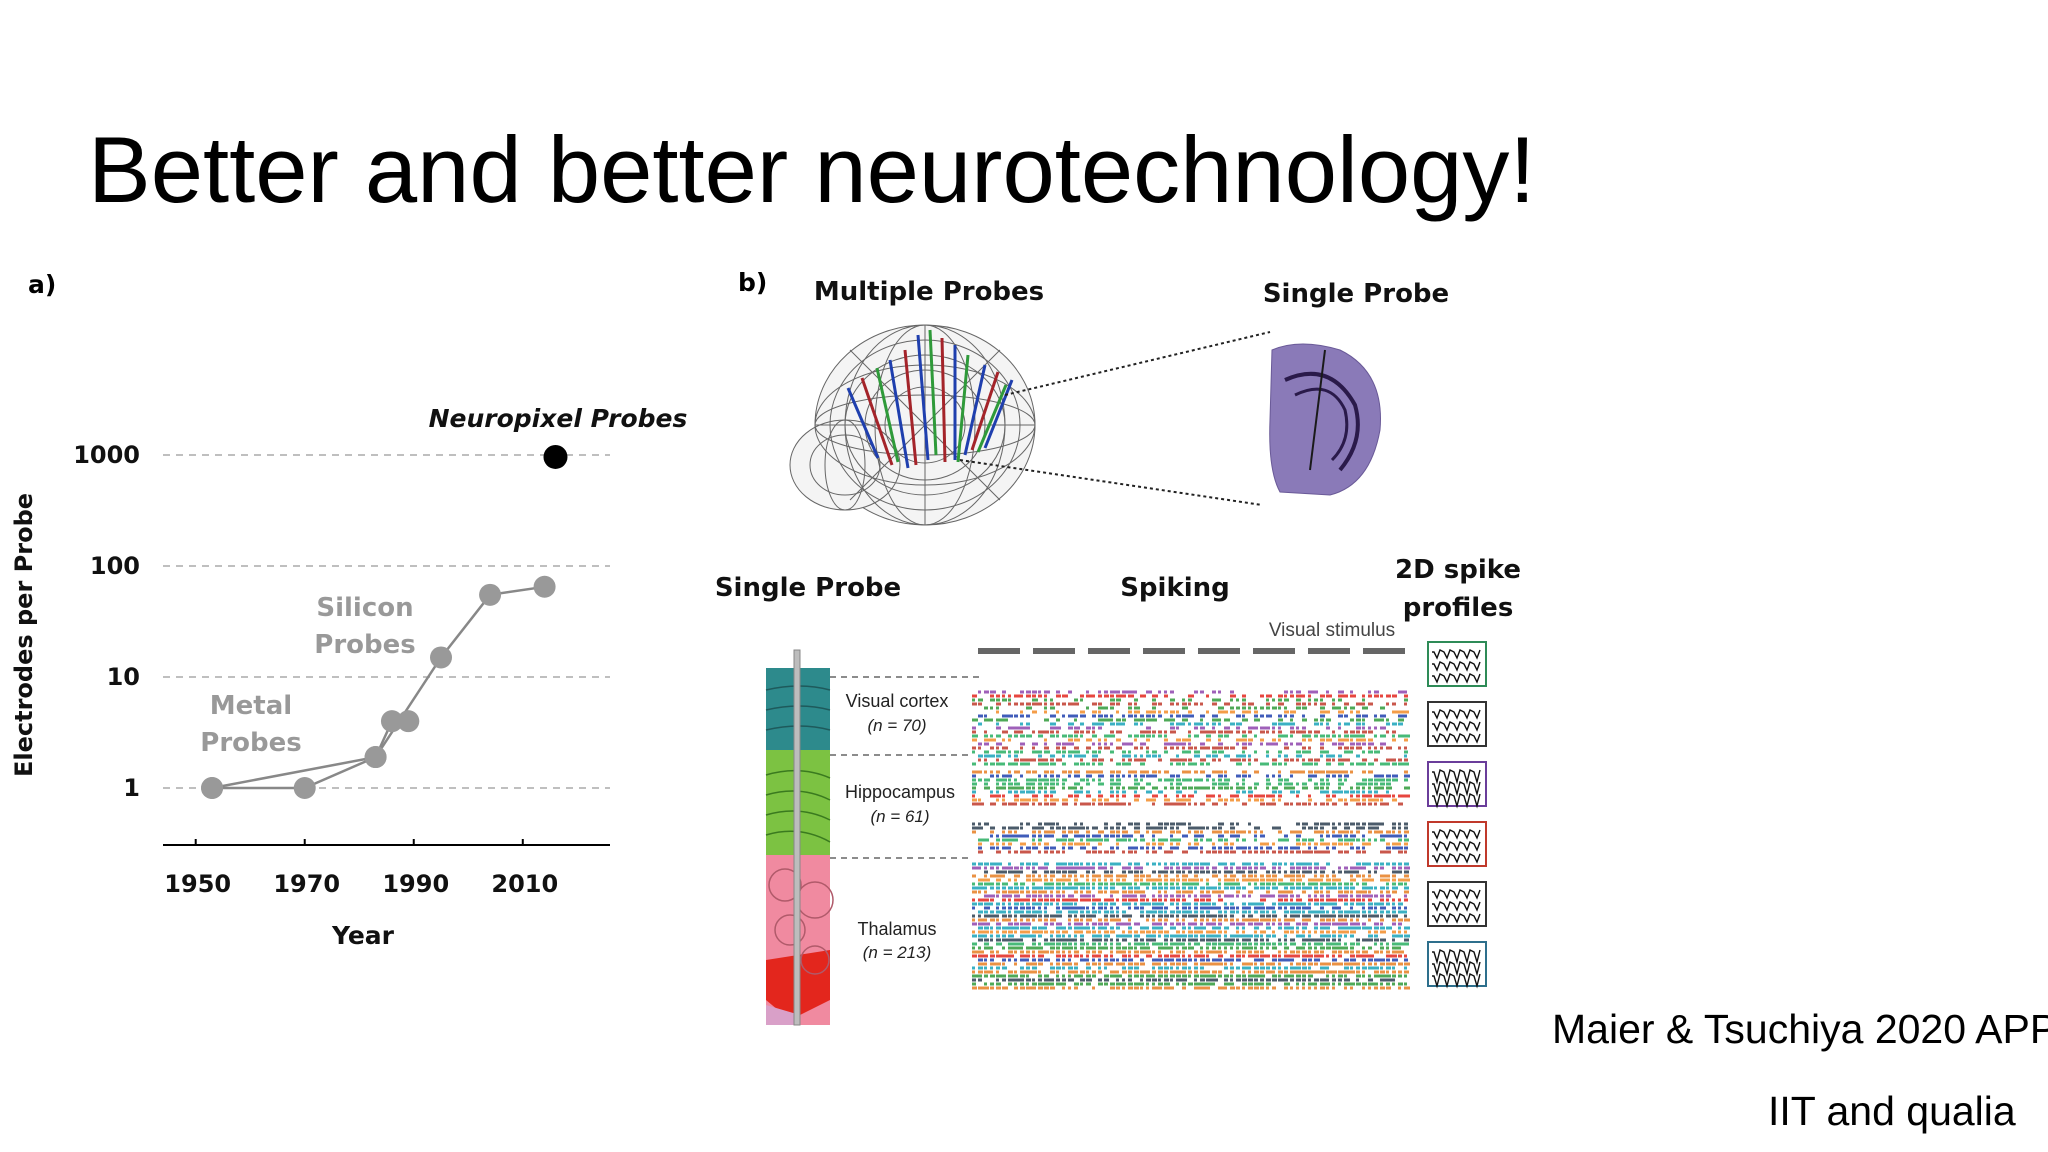 This screenshot has width=2048, height=1152. What do you see at coordinates (1111, 482) in the screenshot?
I see `zoom-line-bottom` at bounding box center [1111, 482].